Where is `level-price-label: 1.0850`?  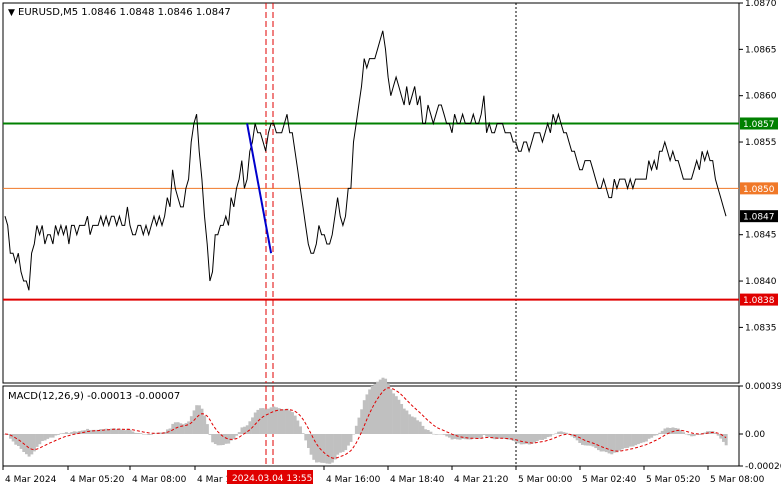 level-price-label: 1.0850 is located at coordinates (759, 190).